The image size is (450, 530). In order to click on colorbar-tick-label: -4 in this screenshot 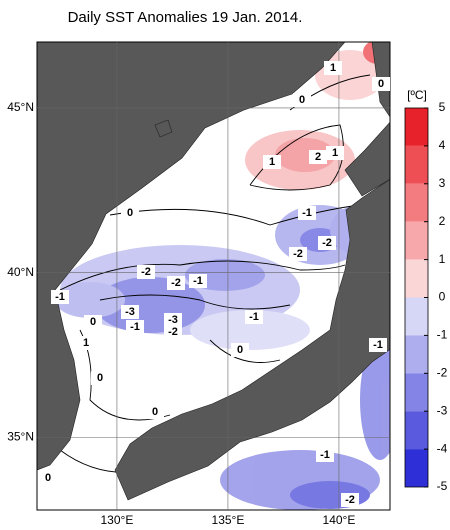, I will do `click(442, 448)`.